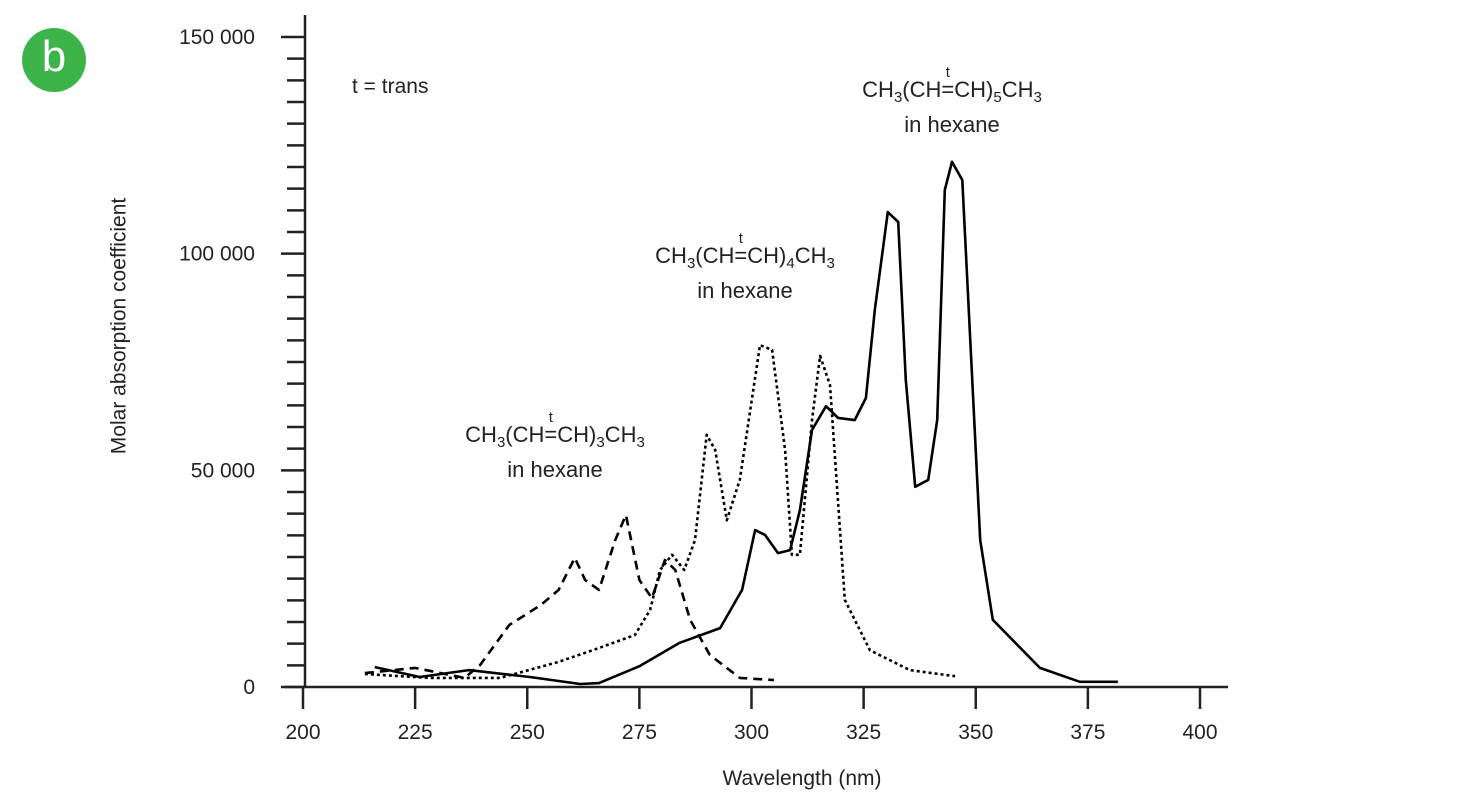 Image resolution: width=1463 pixels, height=811 pixels. I want to click on formula: CH3(CH= t CH)3CH3, so click(555, 430).